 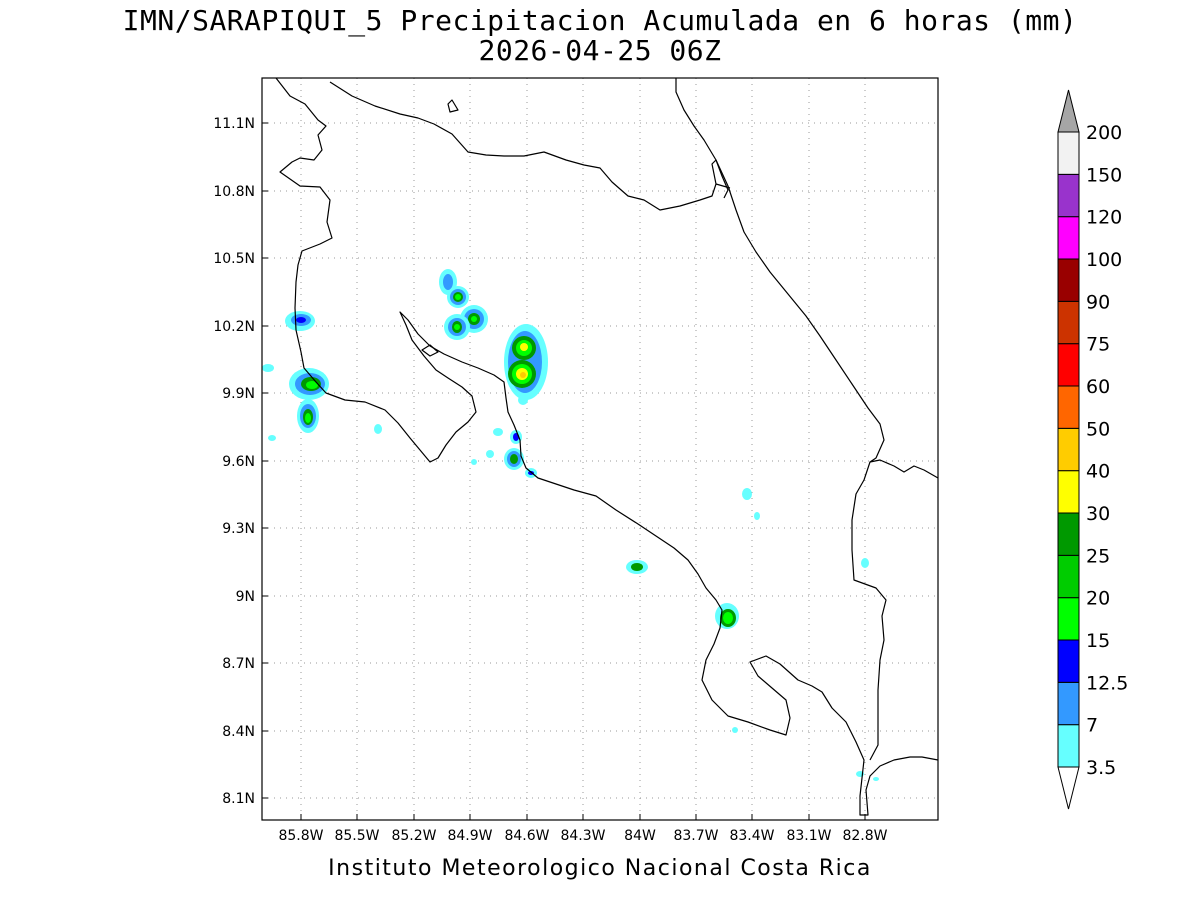 I want to click on lat-label: 8.4N, so click(x=238, y=732).